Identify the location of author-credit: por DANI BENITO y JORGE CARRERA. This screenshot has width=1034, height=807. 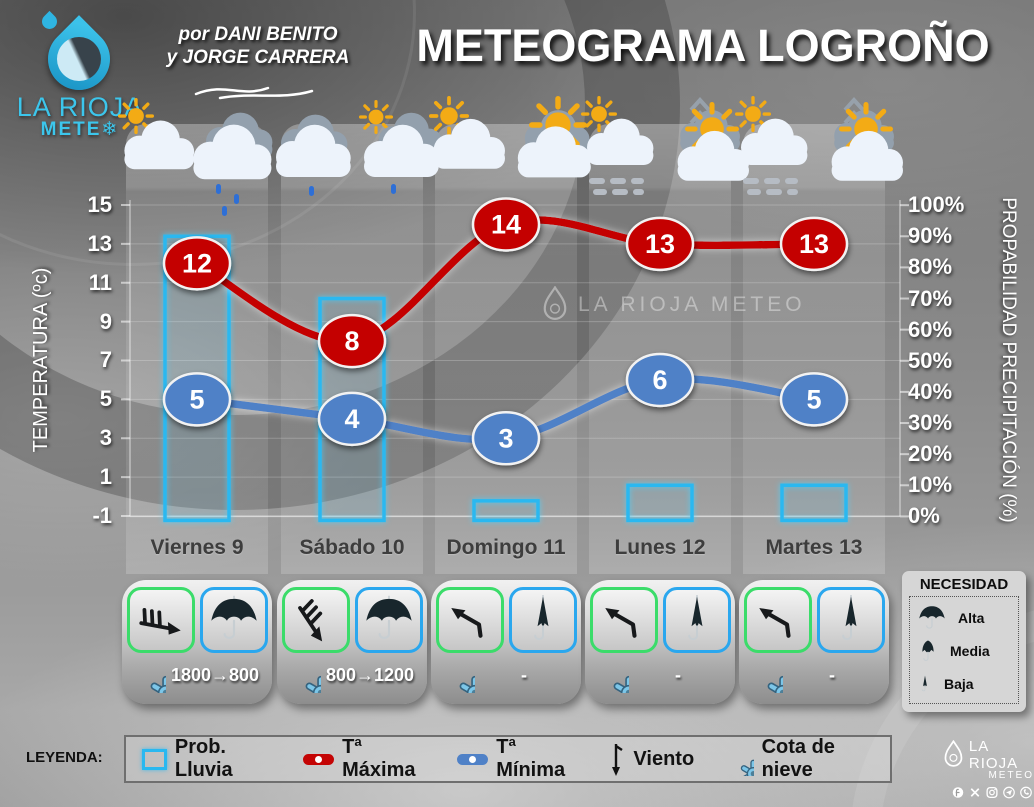
(258, 47).